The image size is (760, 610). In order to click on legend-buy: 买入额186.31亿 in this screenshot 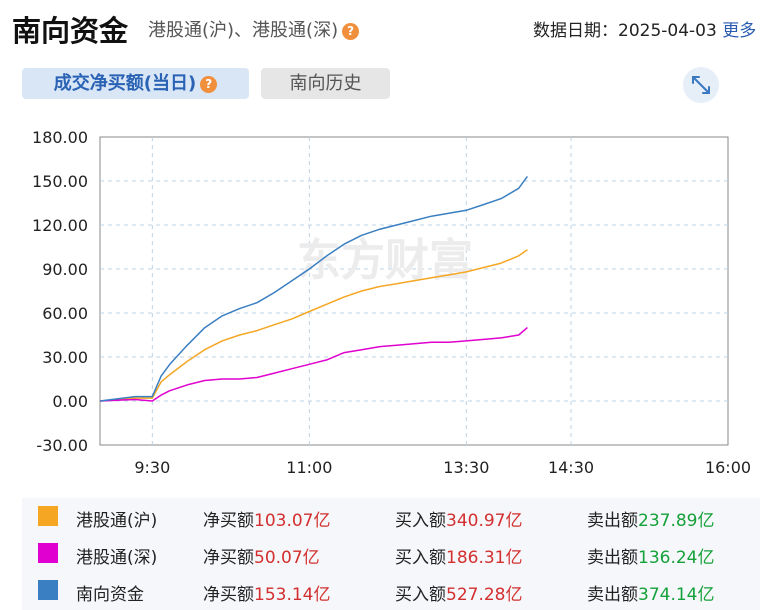, I will do `click(458, 555)`.